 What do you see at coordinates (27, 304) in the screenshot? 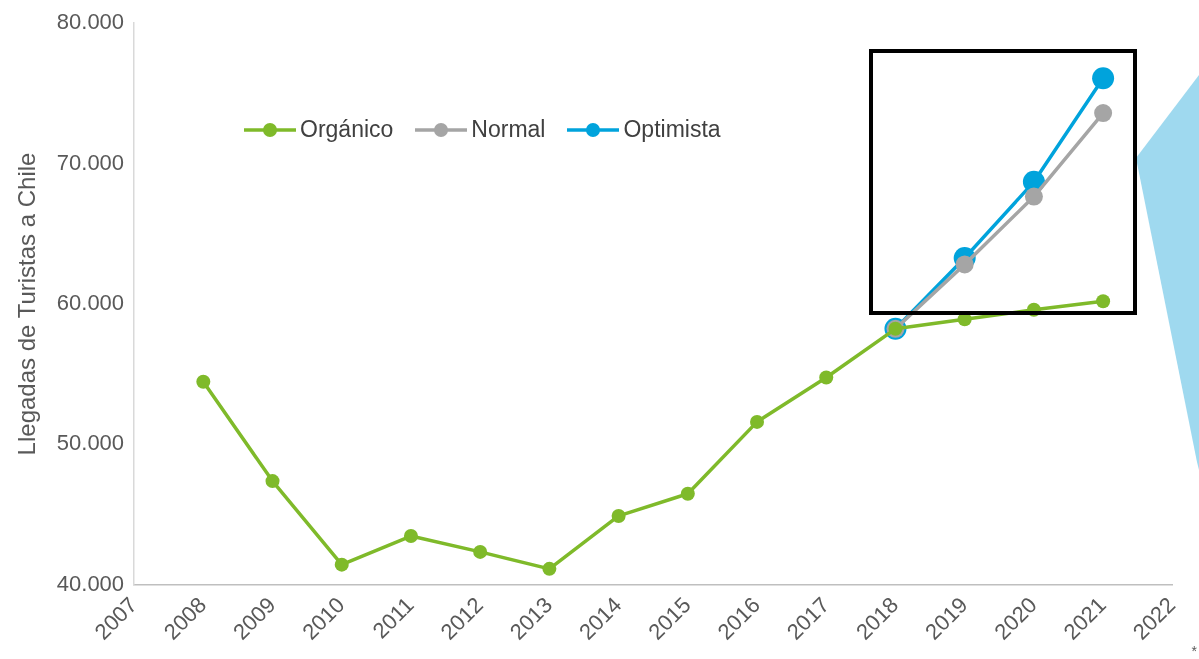
I see `y-axis-title: Llegadas de Turistas a Chile` at bounding box center [27, 304].